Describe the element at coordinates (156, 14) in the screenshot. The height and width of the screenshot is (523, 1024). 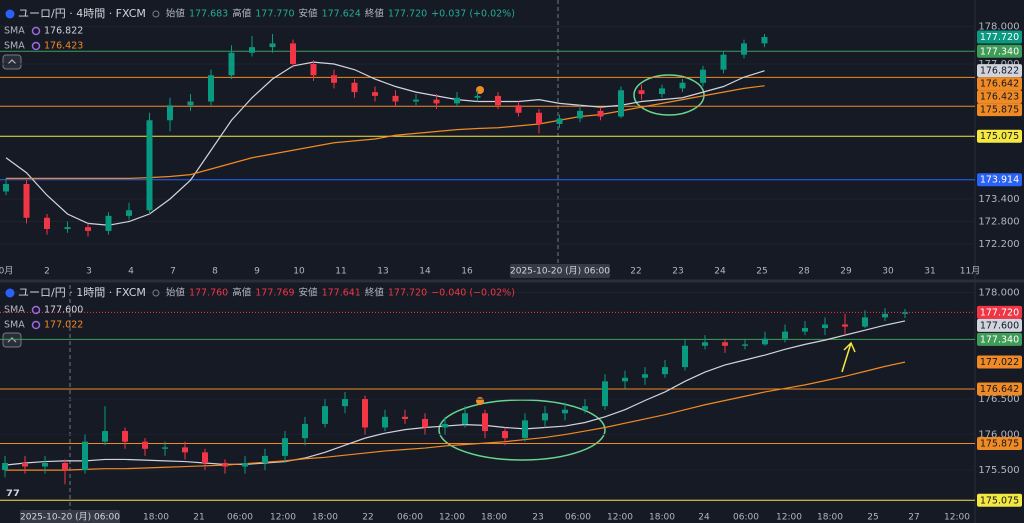
I see `eye-icon` at that location.